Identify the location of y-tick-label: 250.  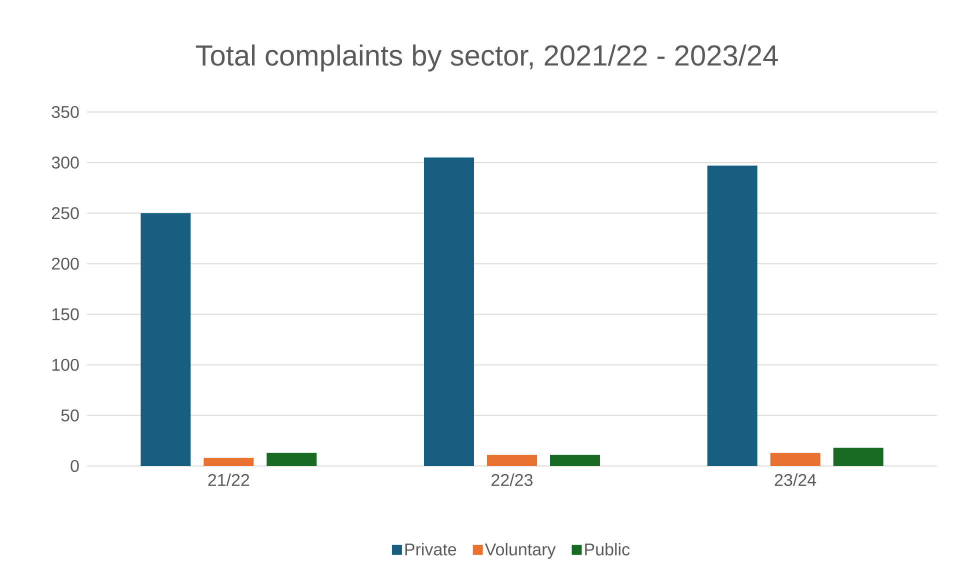
(65, 213).